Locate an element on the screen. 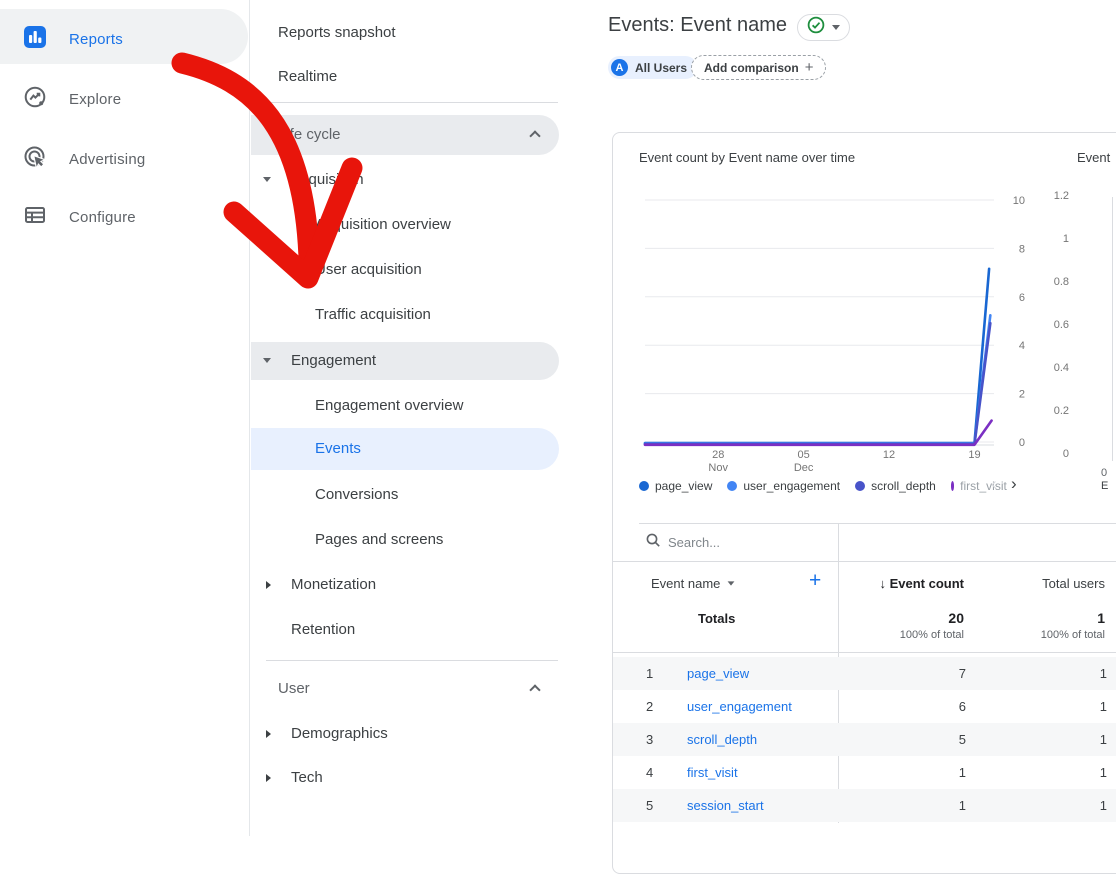 Image resolution: width=1116 pixels, height=874 pixels. totals-event-count-share: 100% of total is located at coordinates (931, 635).